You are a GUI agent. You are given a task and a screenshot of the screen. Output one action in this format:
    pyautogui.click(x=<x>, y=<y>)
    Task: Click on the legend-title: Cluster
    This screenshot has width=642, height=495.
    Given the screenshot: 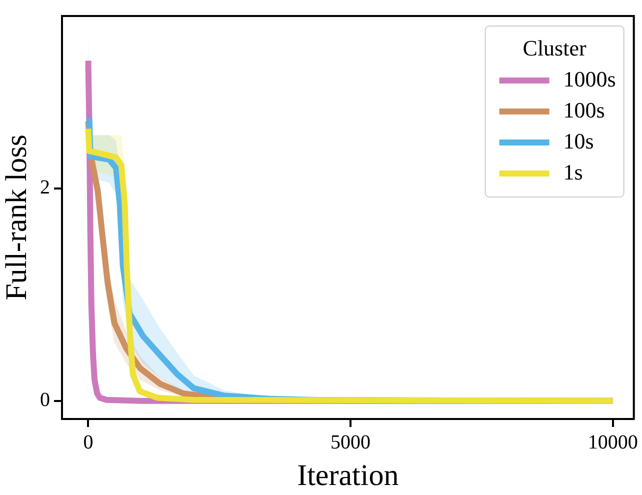 What is the action you would take?
    pyautogui.click(x=554, y=47)
    